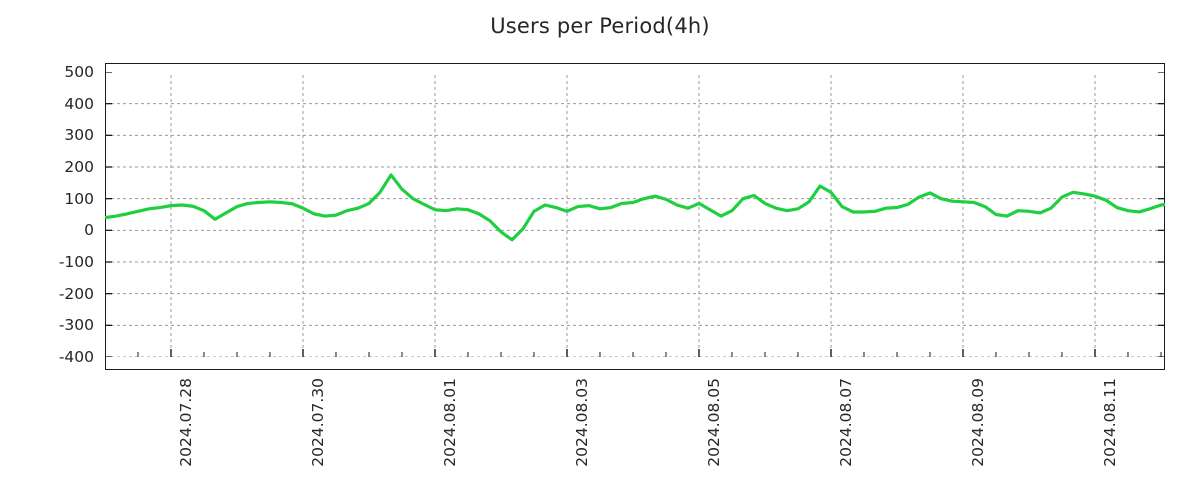  Describe the element at coordinates (79, 72) in the screenshot. I see `y-tick-label: 500` at that location.